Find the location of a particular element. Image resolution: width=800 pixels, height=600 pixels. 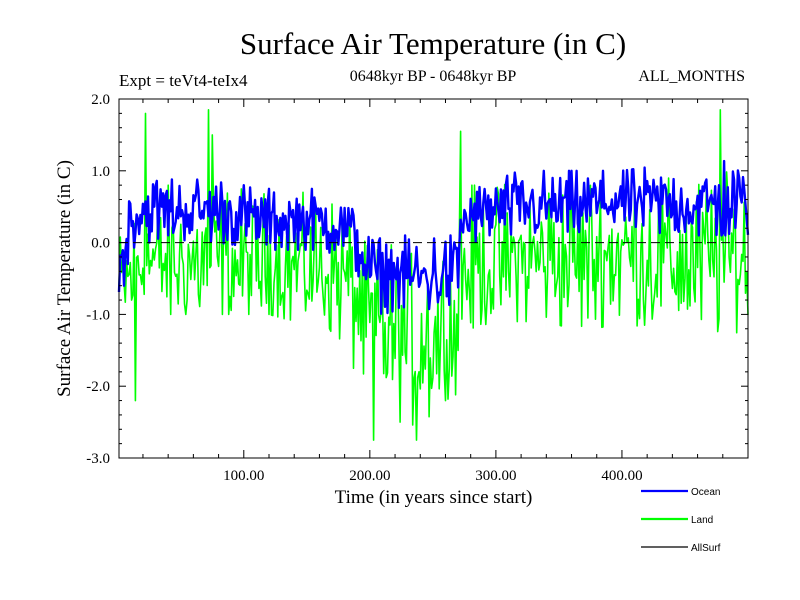

x-axis-label: Time (in years since start) is located at coordinates (434, 497).